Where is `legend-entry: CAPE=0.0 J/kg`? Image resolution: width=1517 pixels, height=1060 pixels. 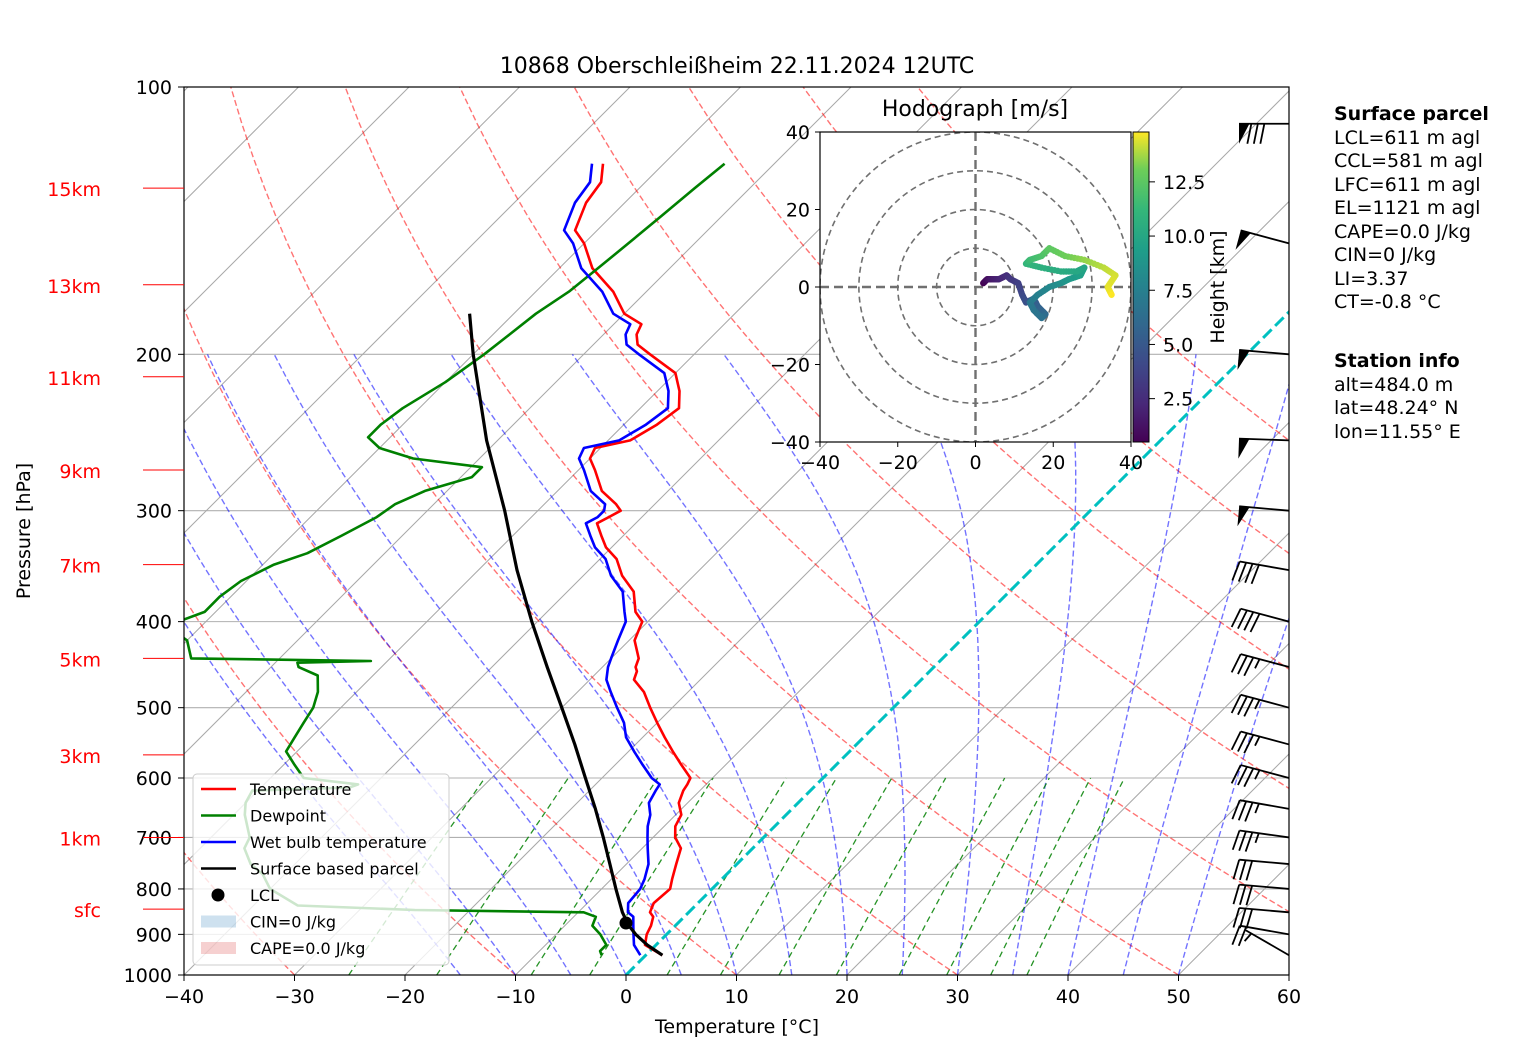 legend-entry: CAPE=0.0 J/kg is located at coordinates (283, 948).